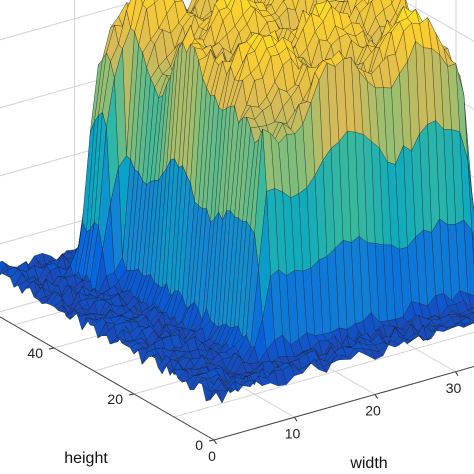 The width and height of the screenshot is (474, 474). I want to click on height-tick-label: 20, so click(115, 399).